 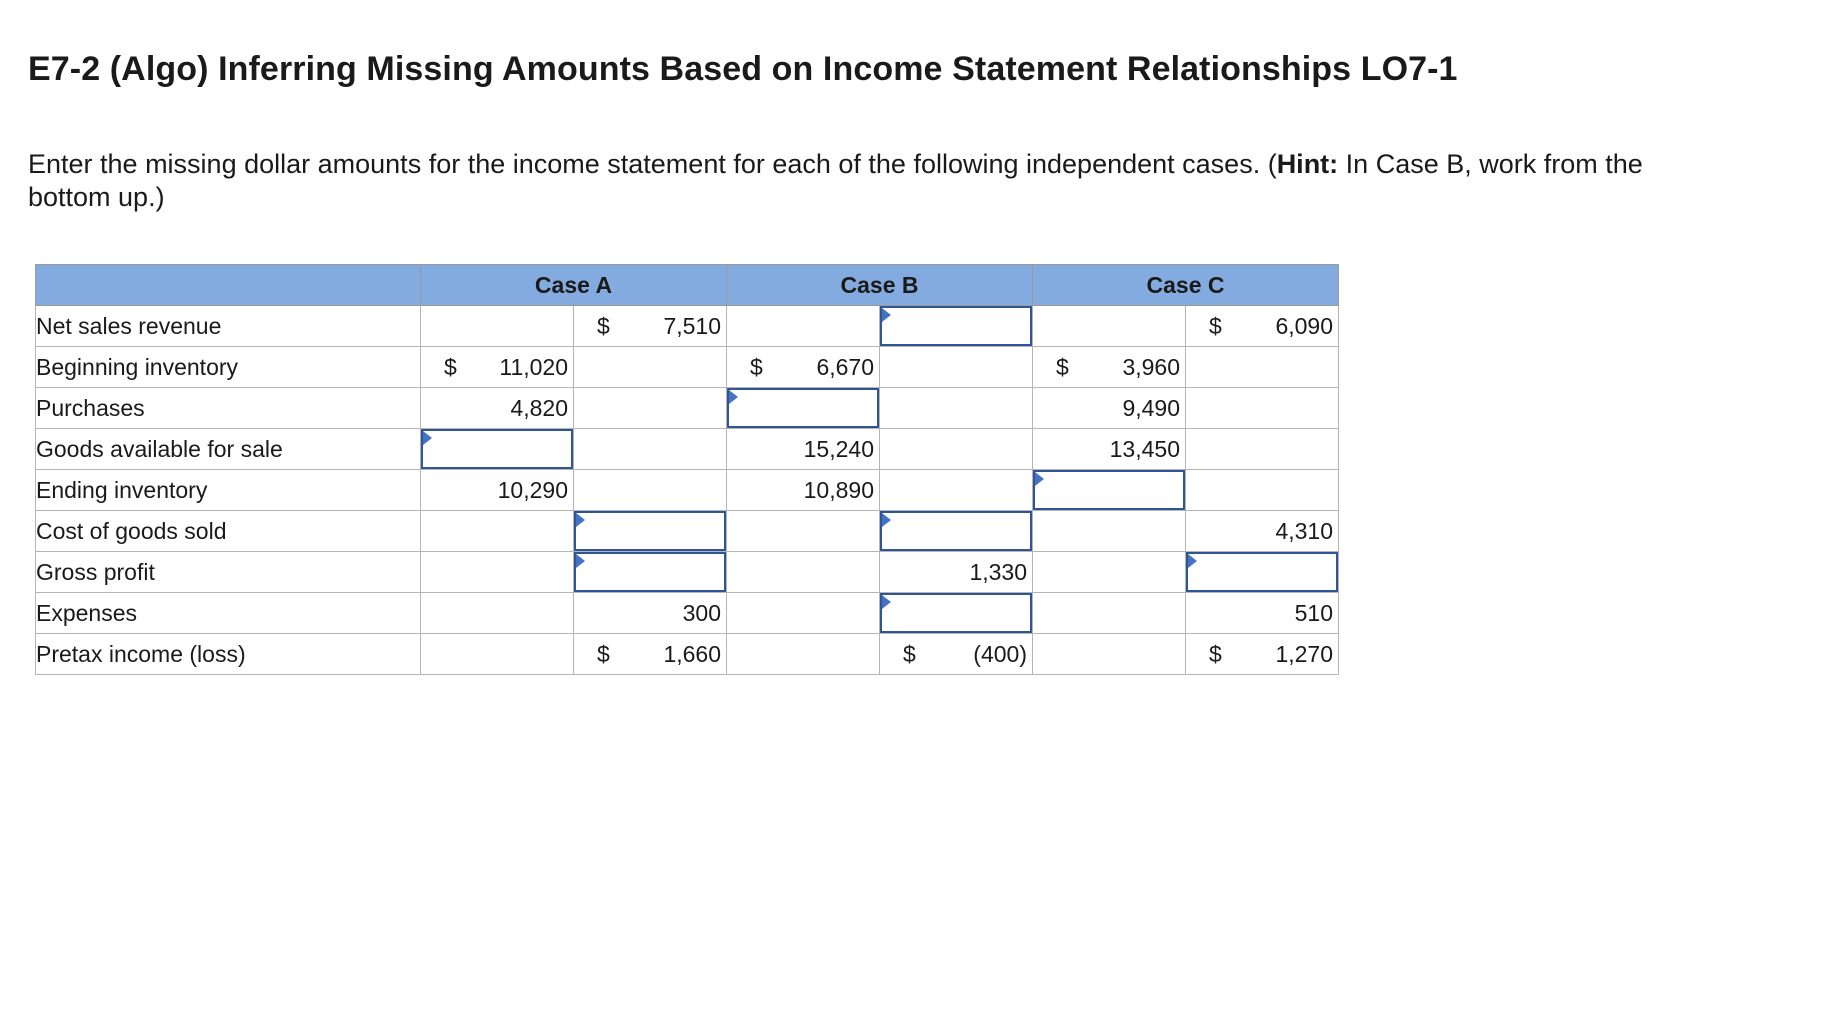 I want to click on amount-value: 510, so click(x=1313, y=612).